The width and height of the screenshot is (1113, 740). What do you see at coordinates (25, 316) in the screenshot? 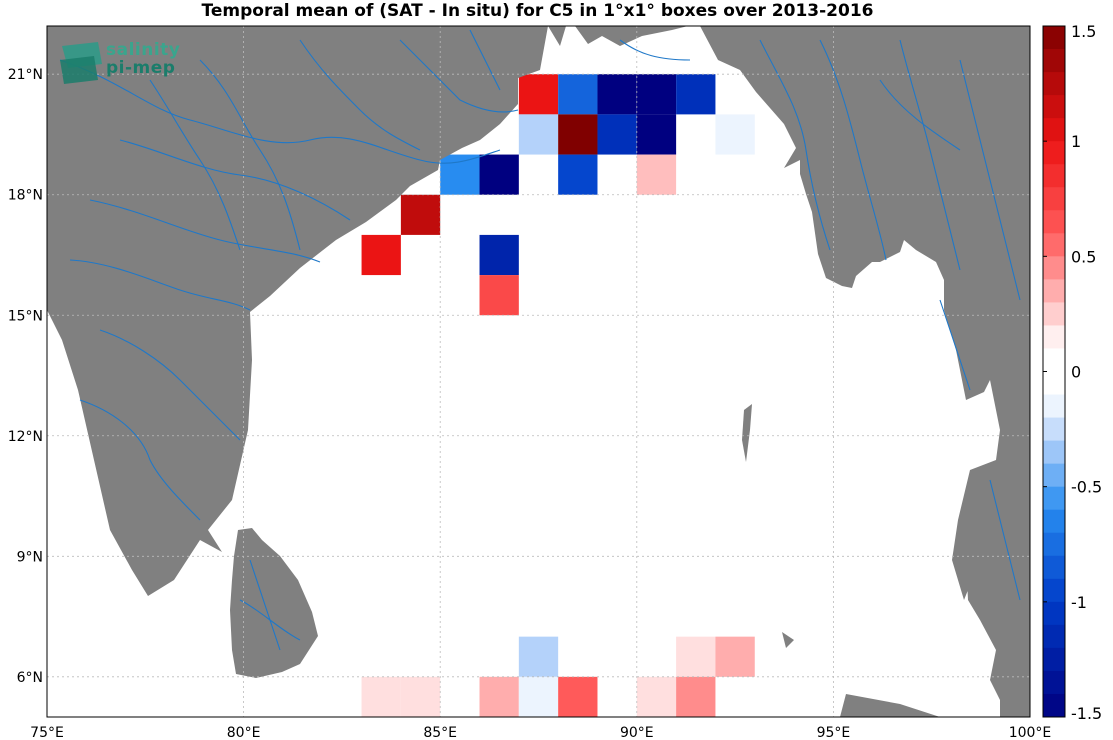
I see `lat-tick-label: 15°N` at bounding box center [25, 316].